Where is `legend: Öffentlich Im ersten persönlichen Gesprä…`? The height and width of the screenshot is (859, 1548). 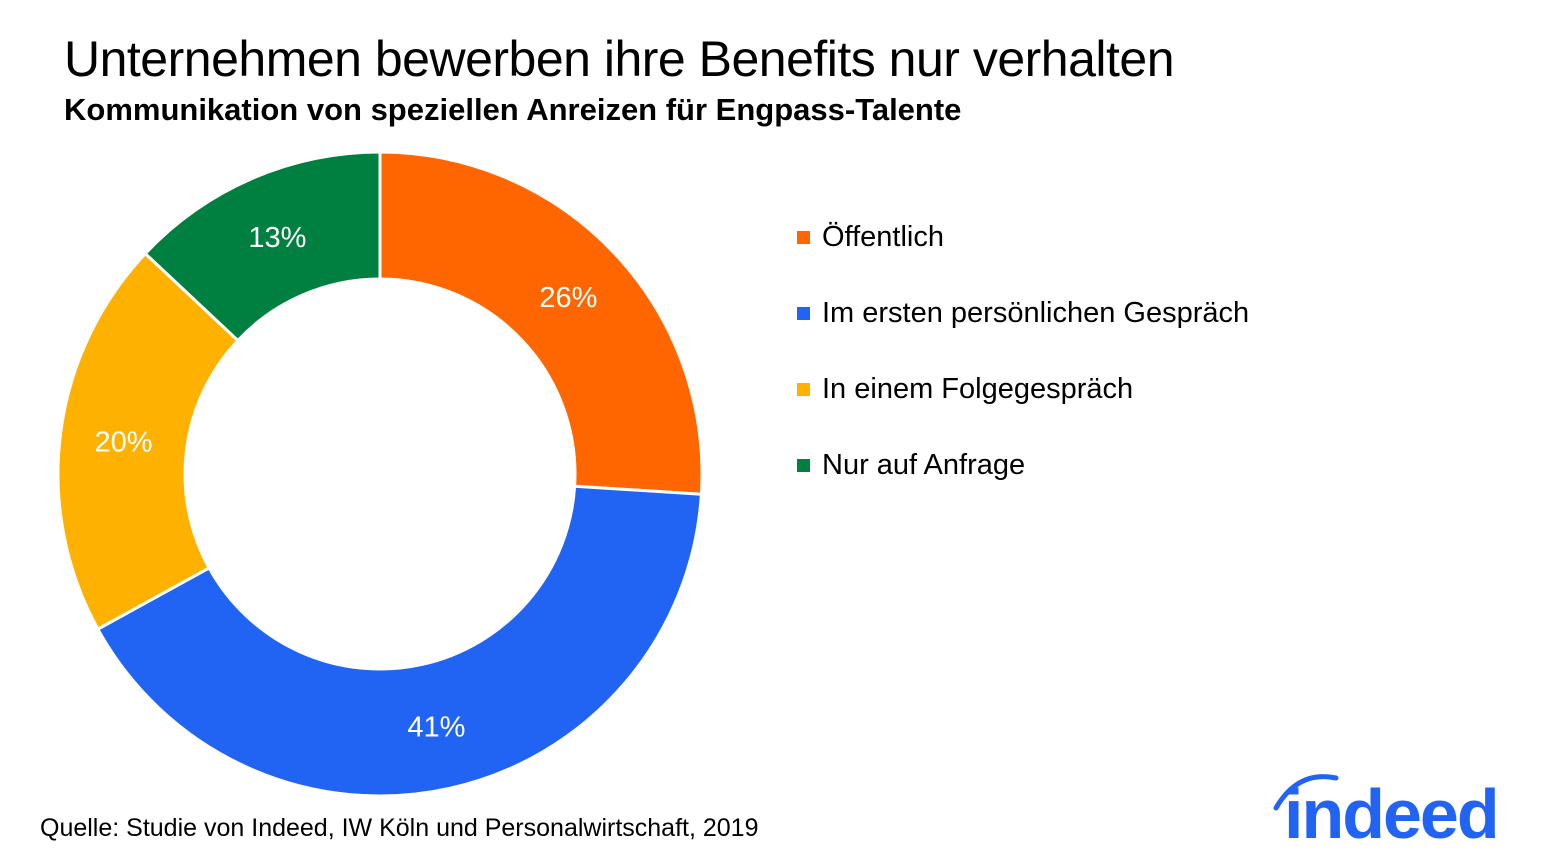 legend: Öffentlich Im ersten persönlichen Gesprä… is located at coordinates (1023, 370).